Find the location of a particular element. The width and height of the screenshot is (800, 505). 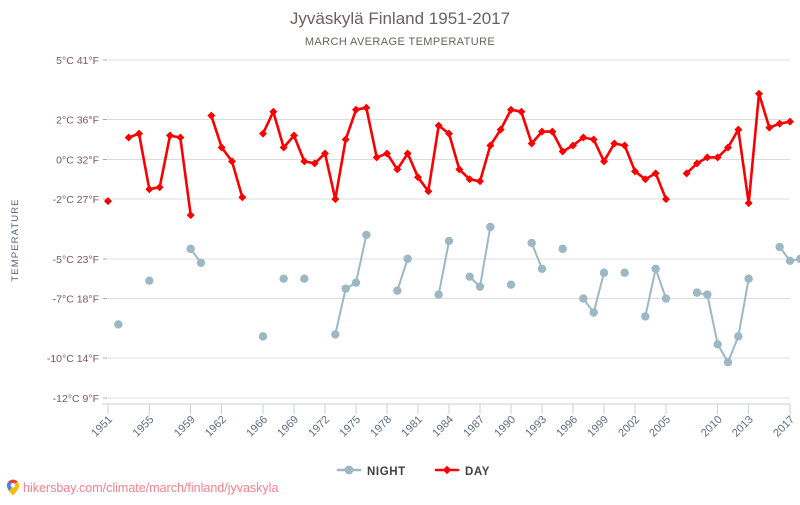

x-axis-label: 2017 is located at coordinates (784, 427).